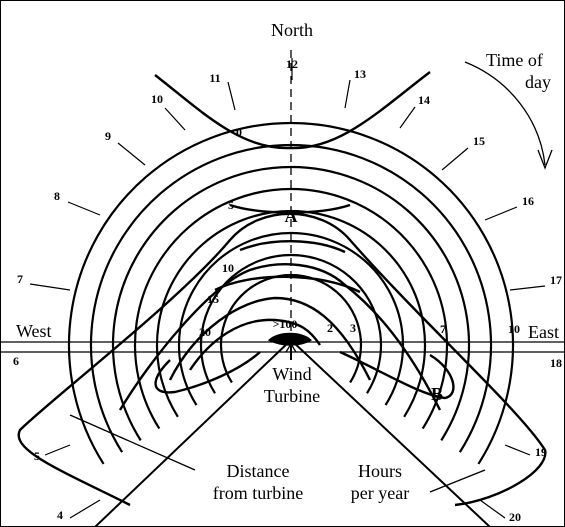  Describe the element at coordinates (437, 394) in the screenshot. I see `point-b: B` at that location.